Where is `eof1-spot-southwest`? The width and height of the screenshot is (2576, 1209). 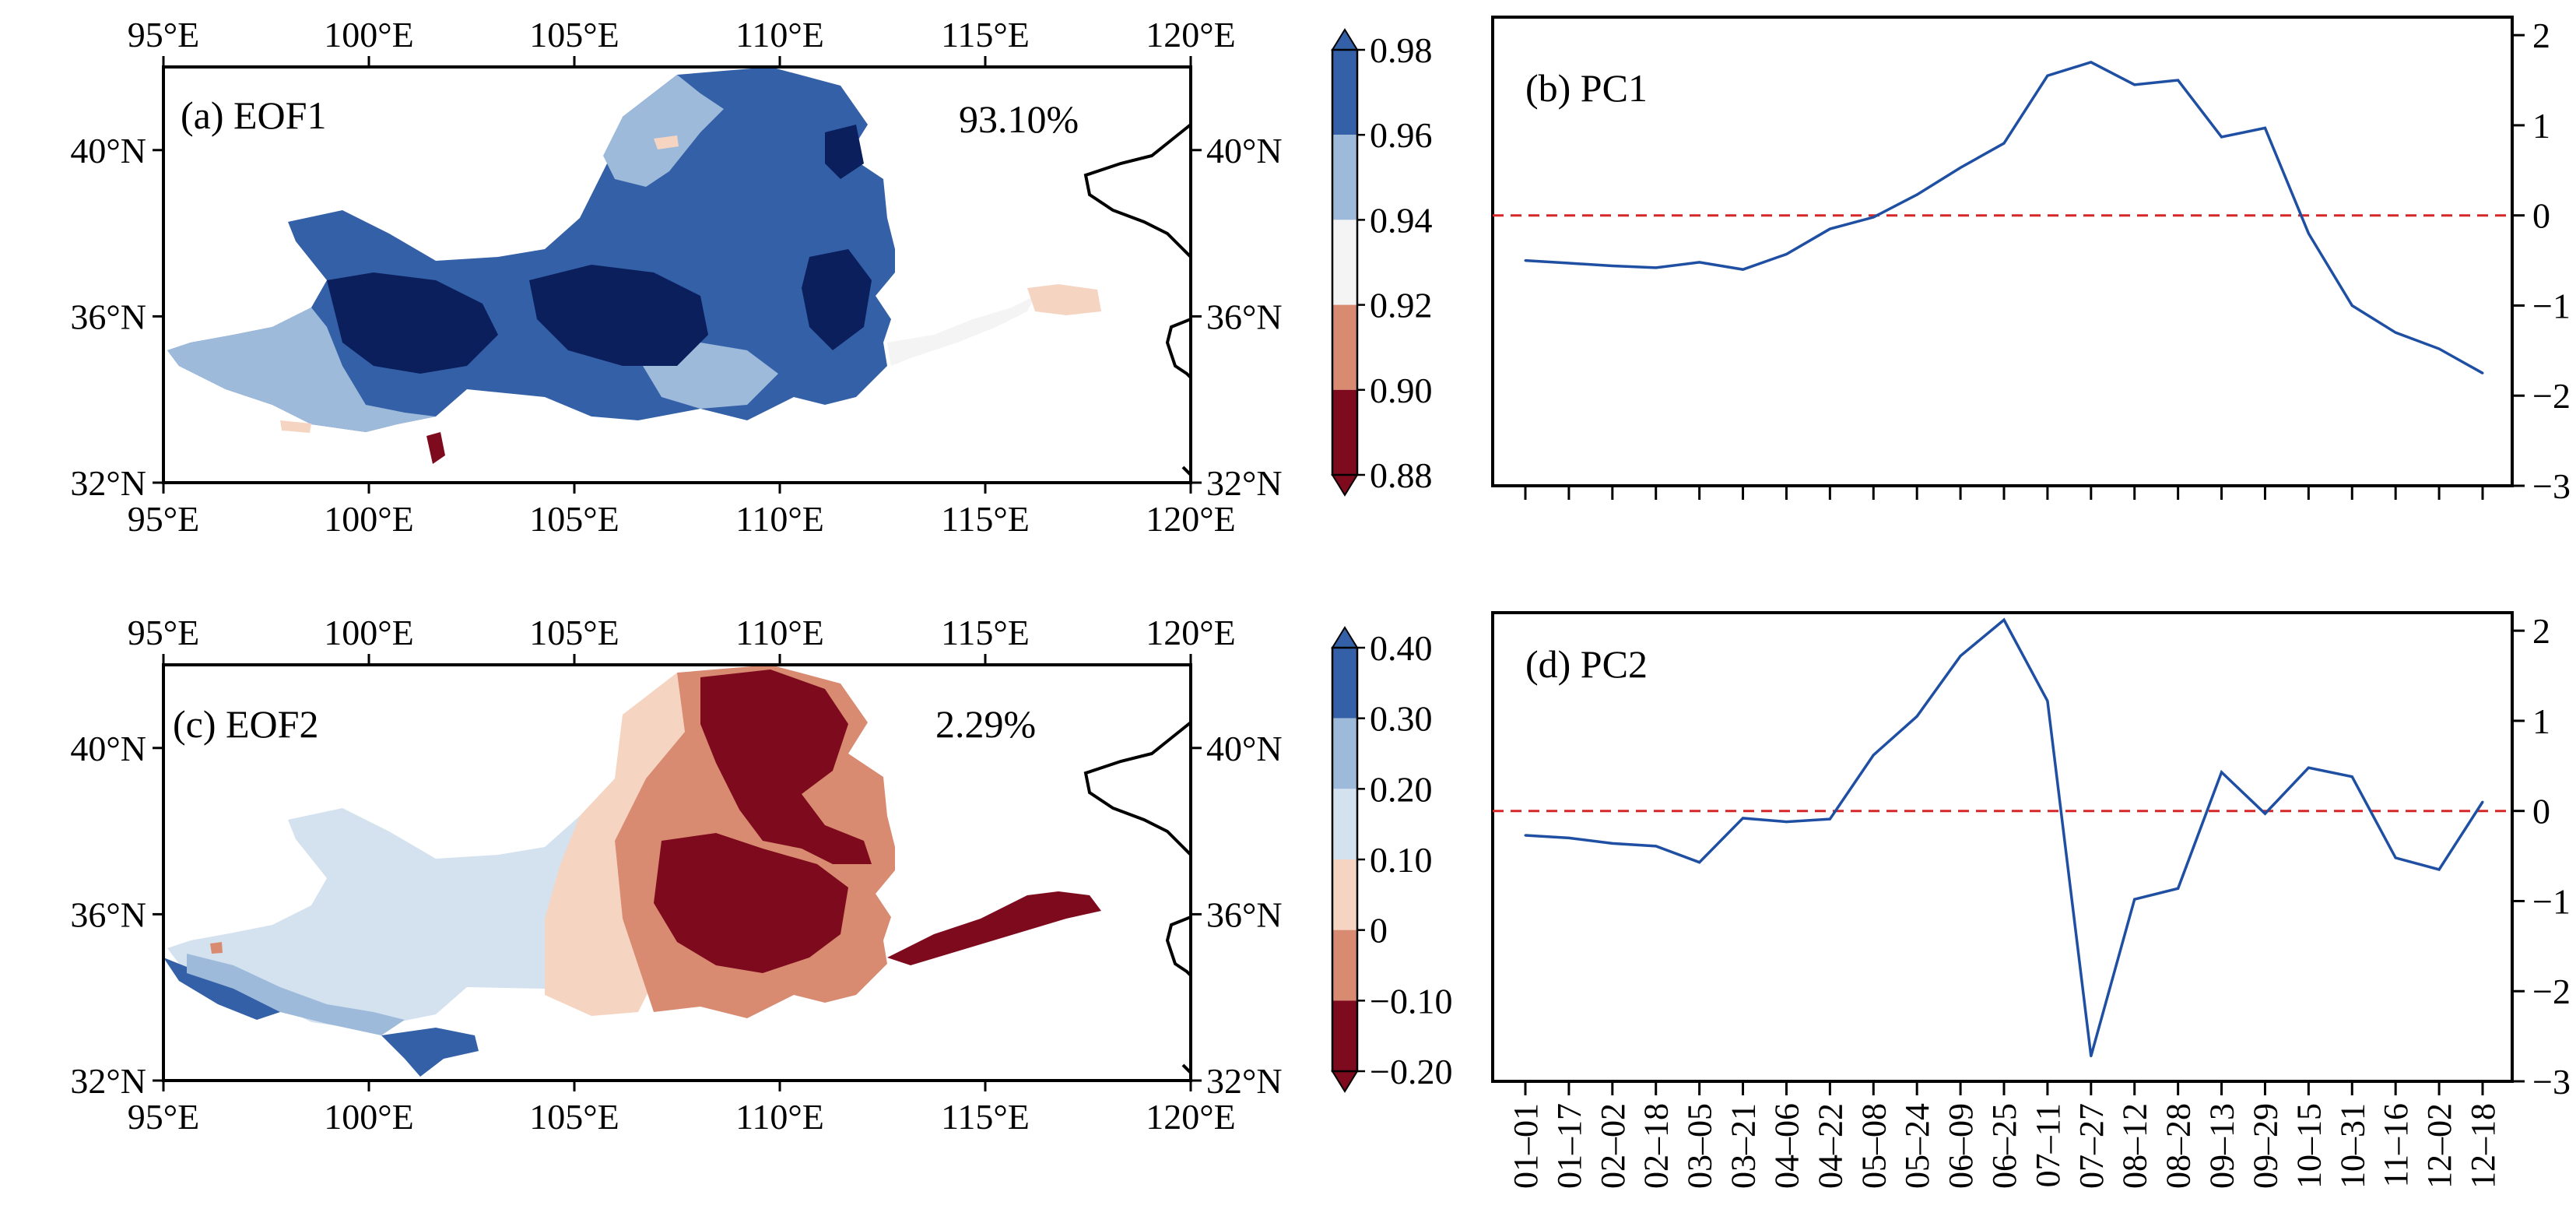
eof1-spot-southwest is located at coordinates (295, 427).